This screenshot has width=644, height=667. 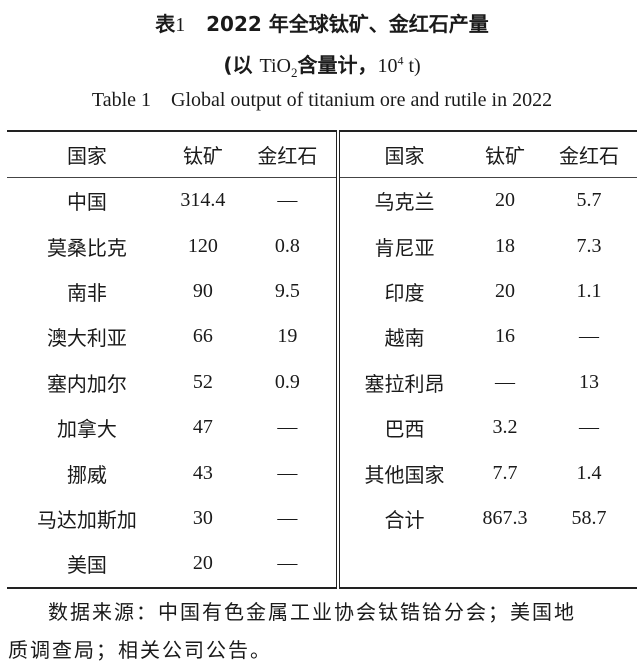 What do you see at coordinates (404, 339) in the screenshot?
I see `table-cell: 越南` at bounding box center [404, 339].